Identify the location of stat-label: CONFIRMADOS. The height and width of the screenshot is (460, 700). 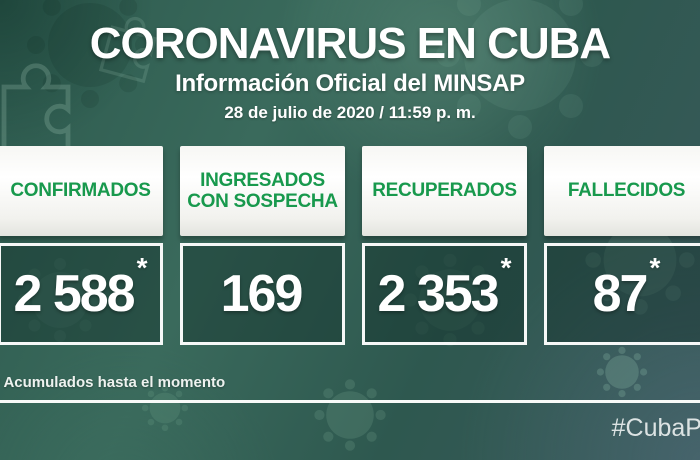
(80, 191).